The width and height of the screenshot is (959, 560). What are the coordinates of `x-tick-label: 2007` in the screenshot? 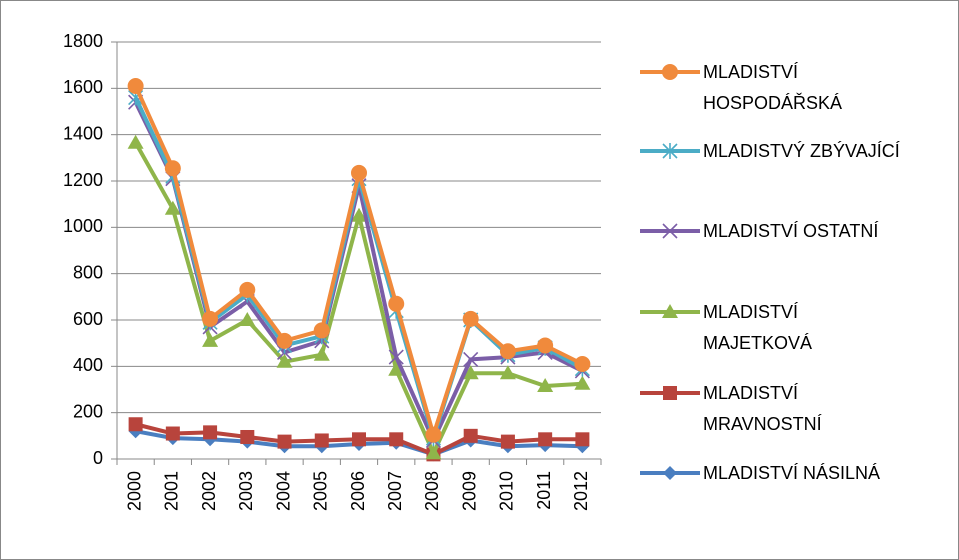 It's located at (395, 491).